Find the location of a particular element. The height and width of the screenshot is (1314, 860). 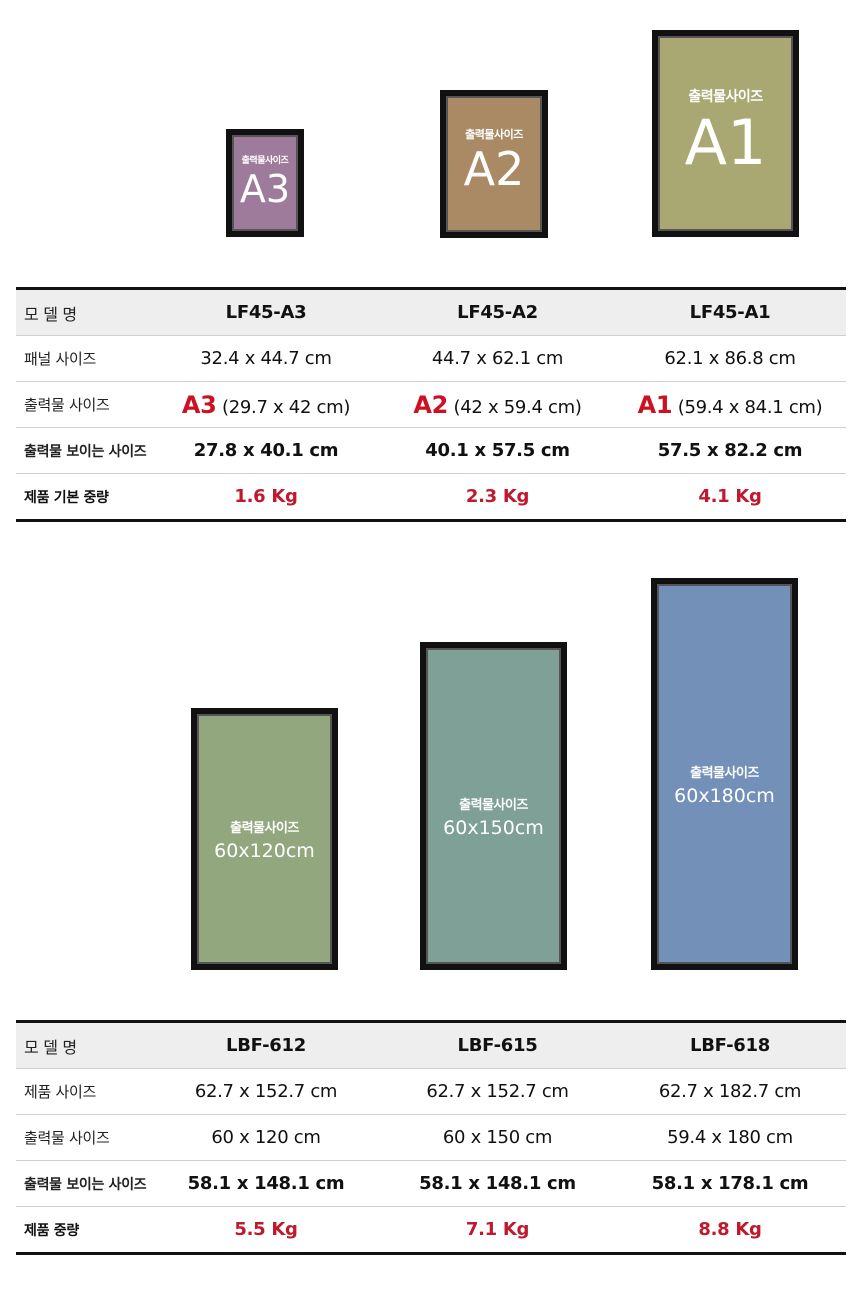

frame-a2: 출력물사이즈 A2 is located at coordinates (494, 164).